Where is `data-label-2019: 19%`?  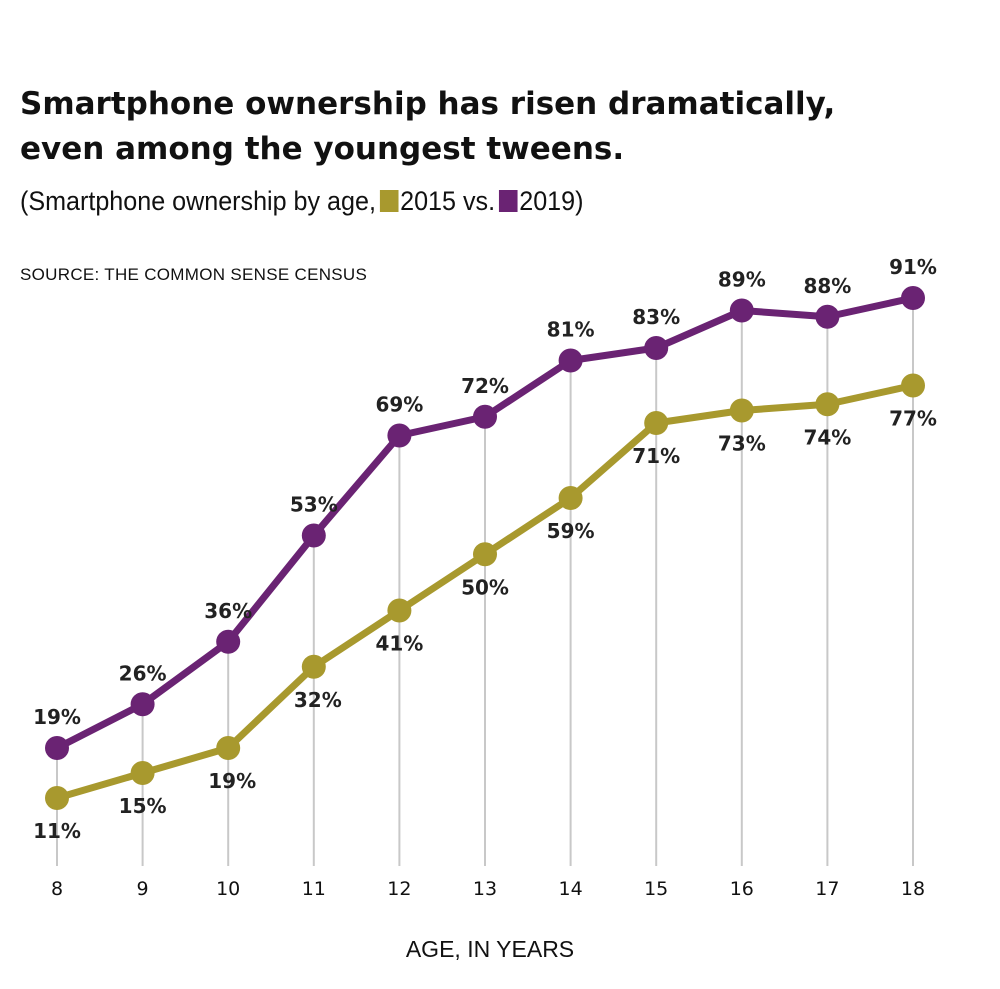 data-label-2019: 19% is located at coordinates (57, 717).